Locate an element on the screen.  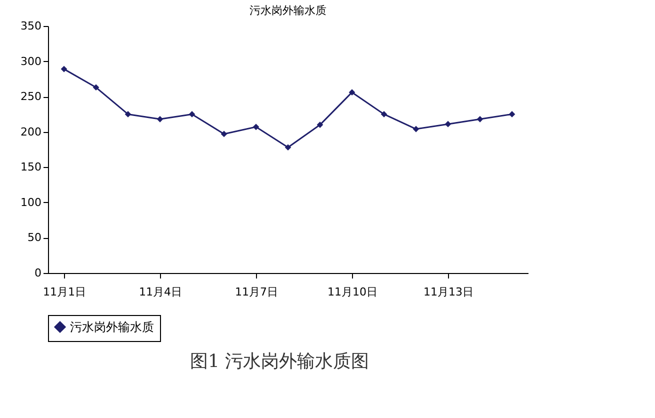
x-tick-label: 11月10日 is located at coordinates (353, 292).